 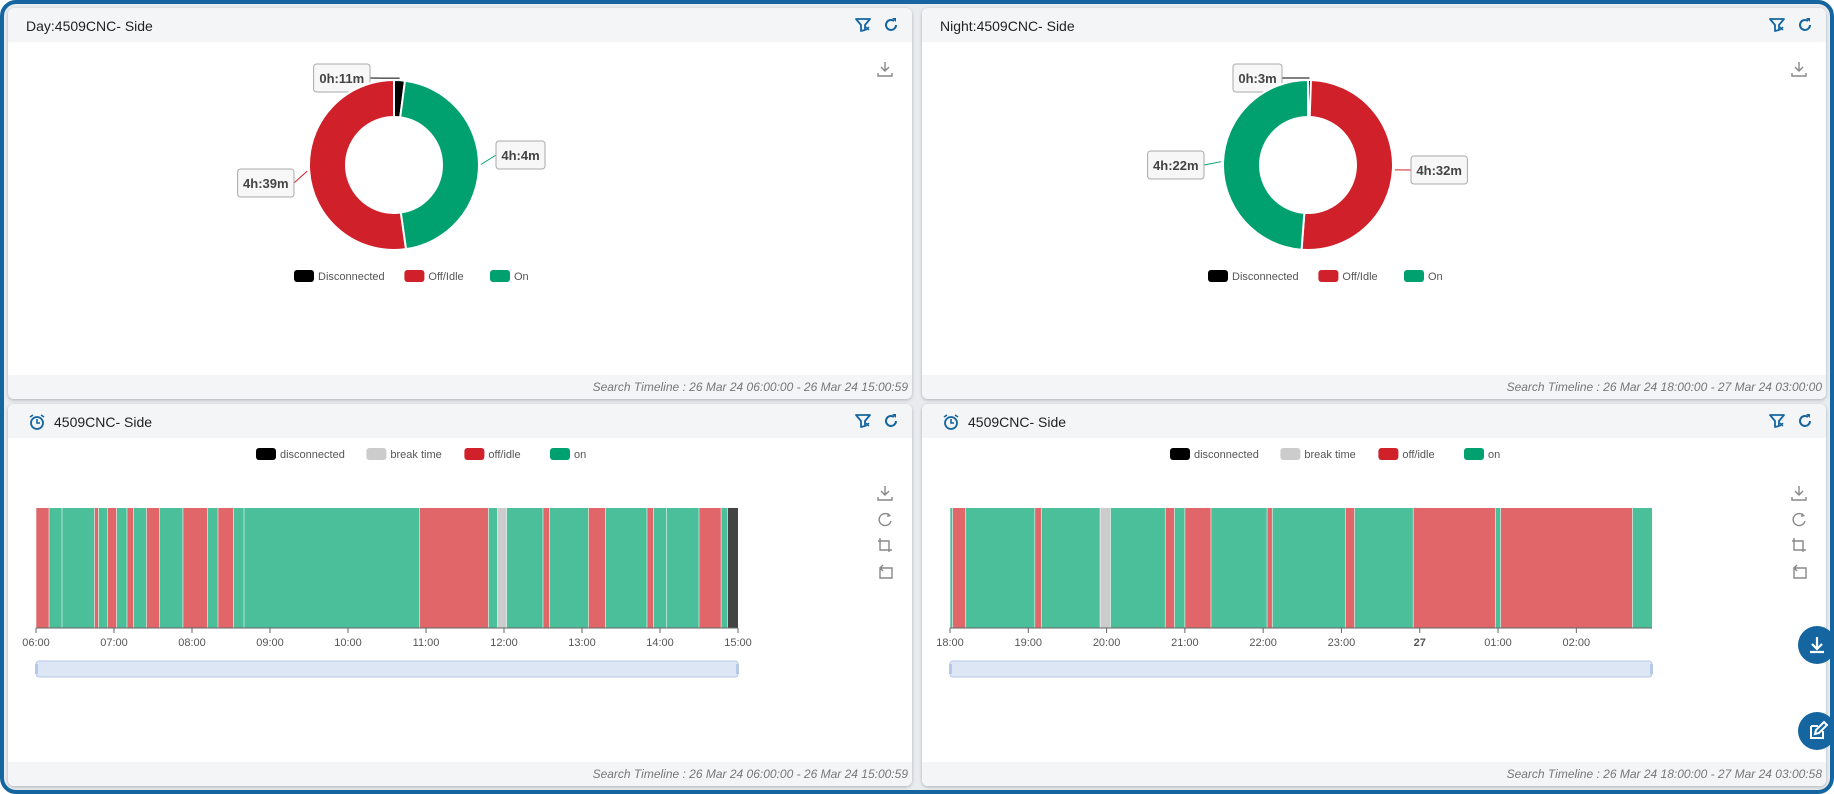 What do you see at coordinates (1329, 455) in the screenshot?
I see `legend-label: break time` at bounding box center [1329, 455].